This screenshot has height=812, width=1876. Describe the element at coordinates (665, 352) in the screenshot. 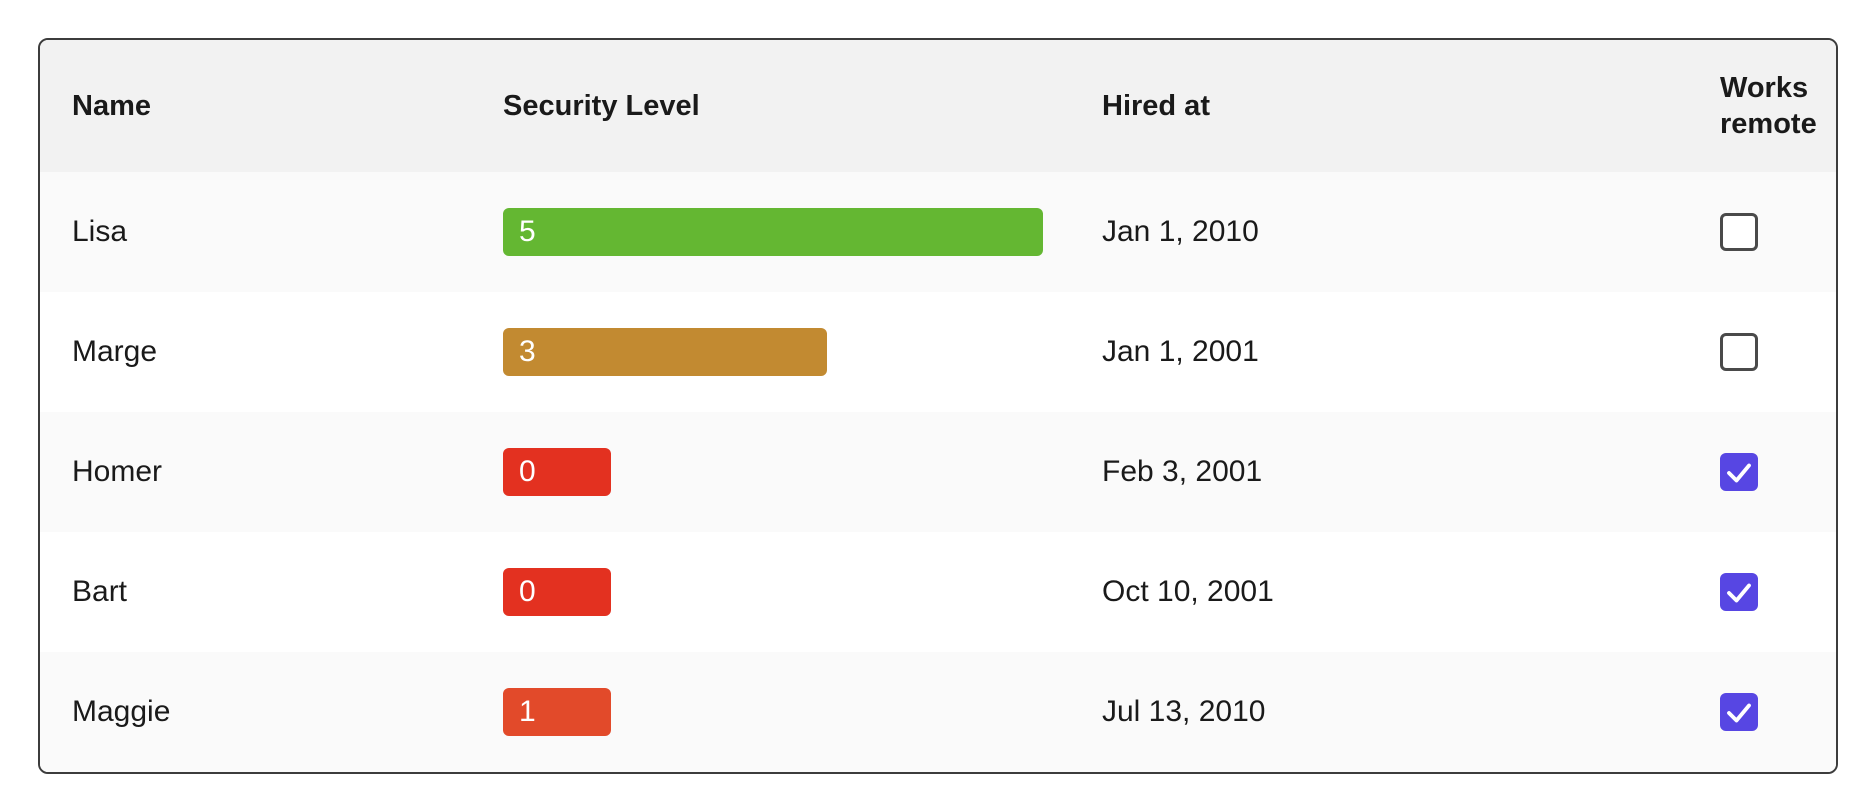

I see `security-level-bar: 3` at that location.